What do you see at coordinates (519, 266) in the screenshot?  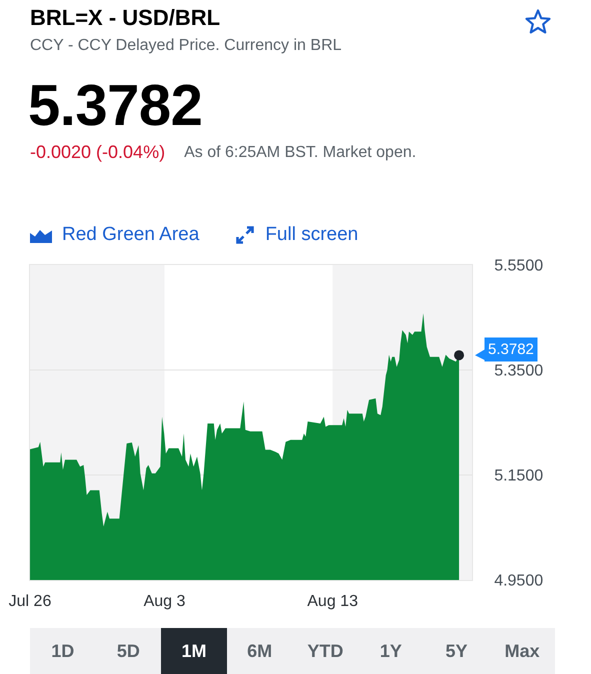 I see `y-tick-label: 5.5500` at bounding box center [519, 266].